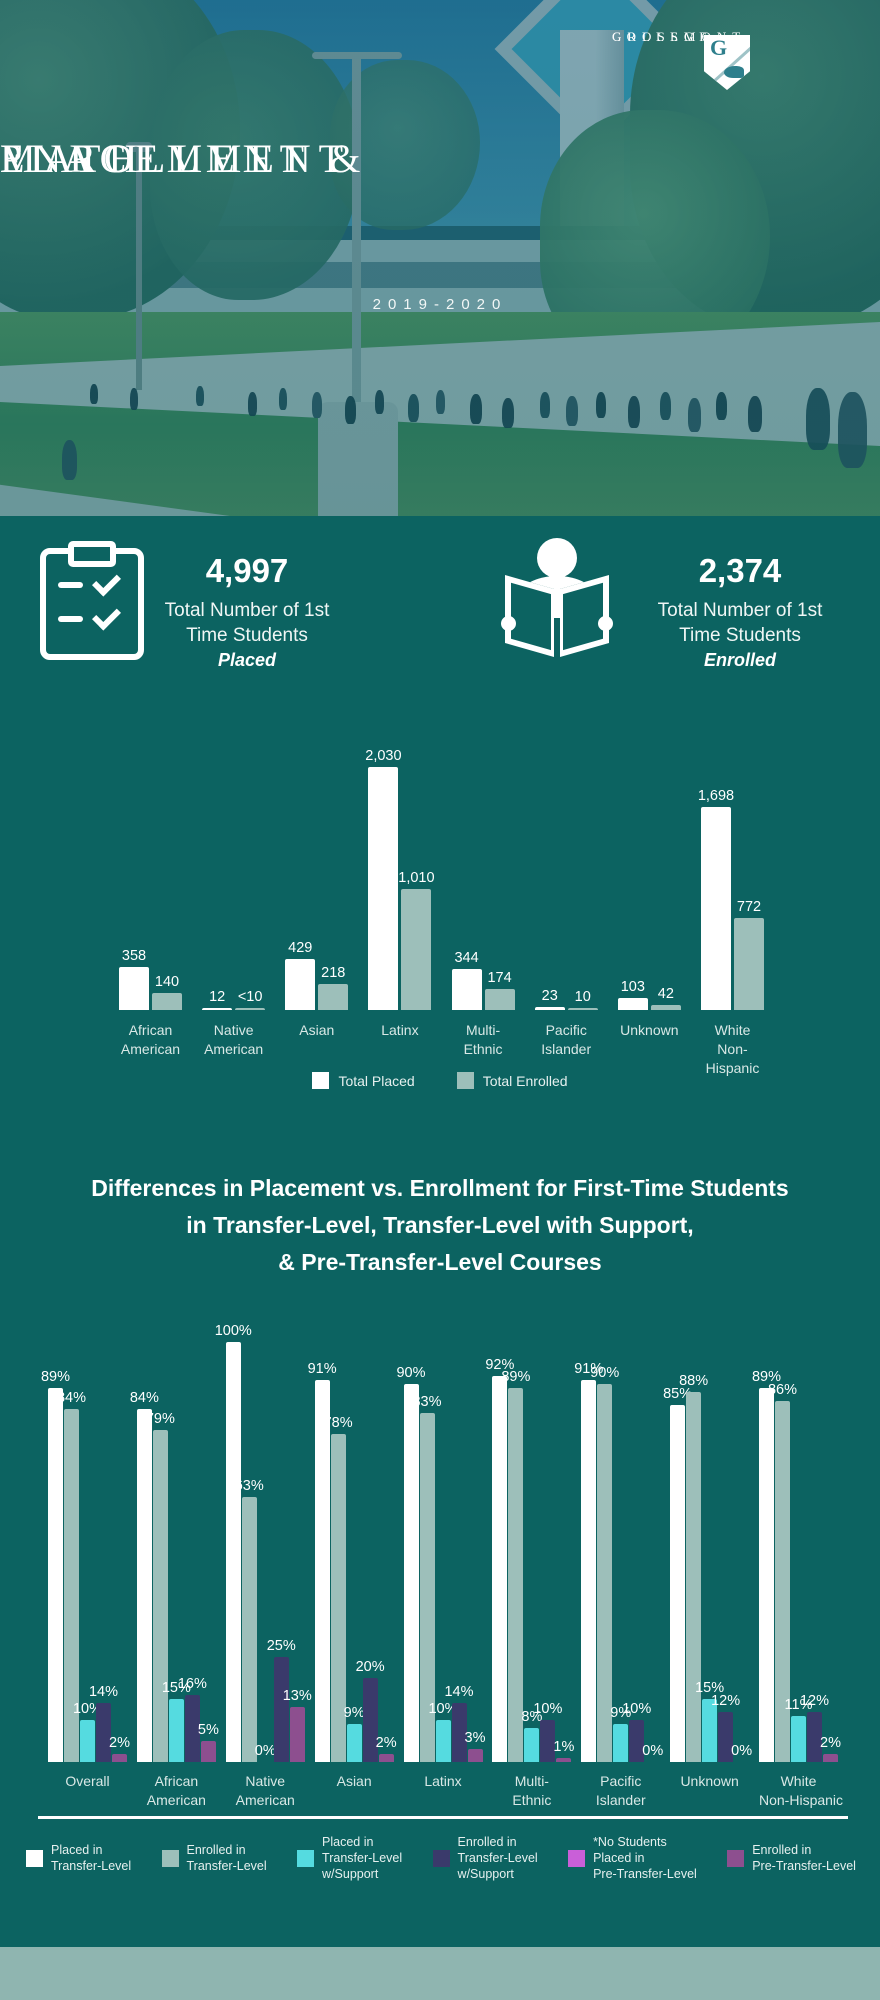  I want to click on bar-total-placed-multi-ethnic: 344, so click(466, 980).